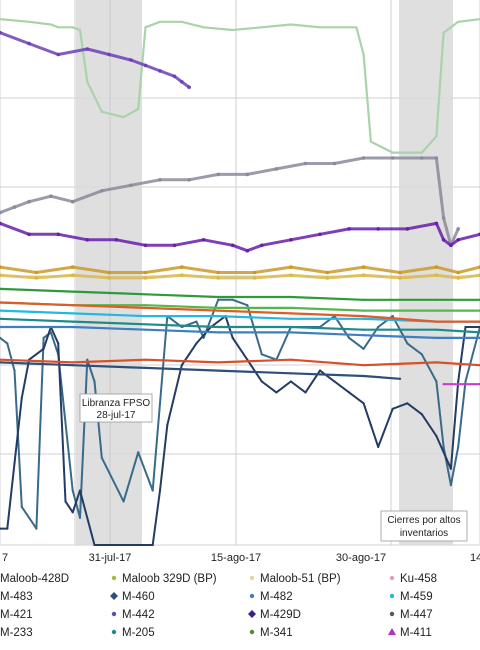  What do you see at coordinates (16, 597) in the screenshot?
I see `legend-label-4: M-483` at bounding box center [16, 597].